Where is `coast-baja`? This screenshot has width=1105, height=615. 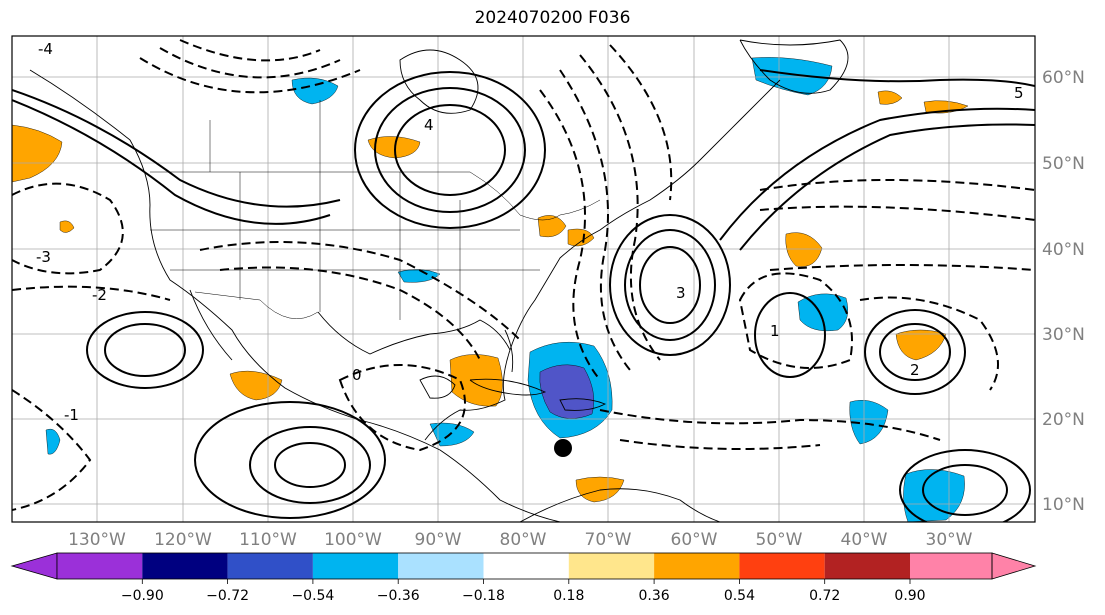 coast-baja is located at coordinates (211, 325).